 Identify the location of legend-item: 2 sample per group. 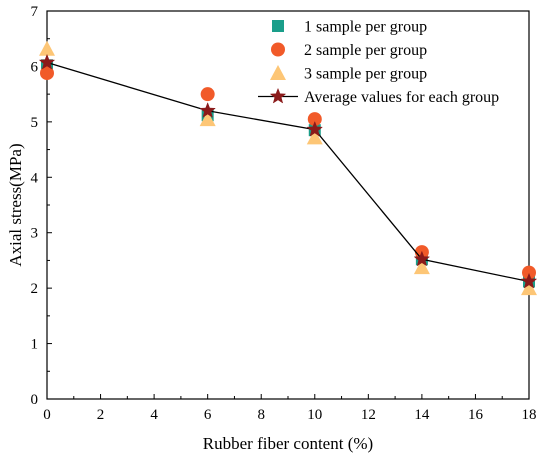
(349, 50).